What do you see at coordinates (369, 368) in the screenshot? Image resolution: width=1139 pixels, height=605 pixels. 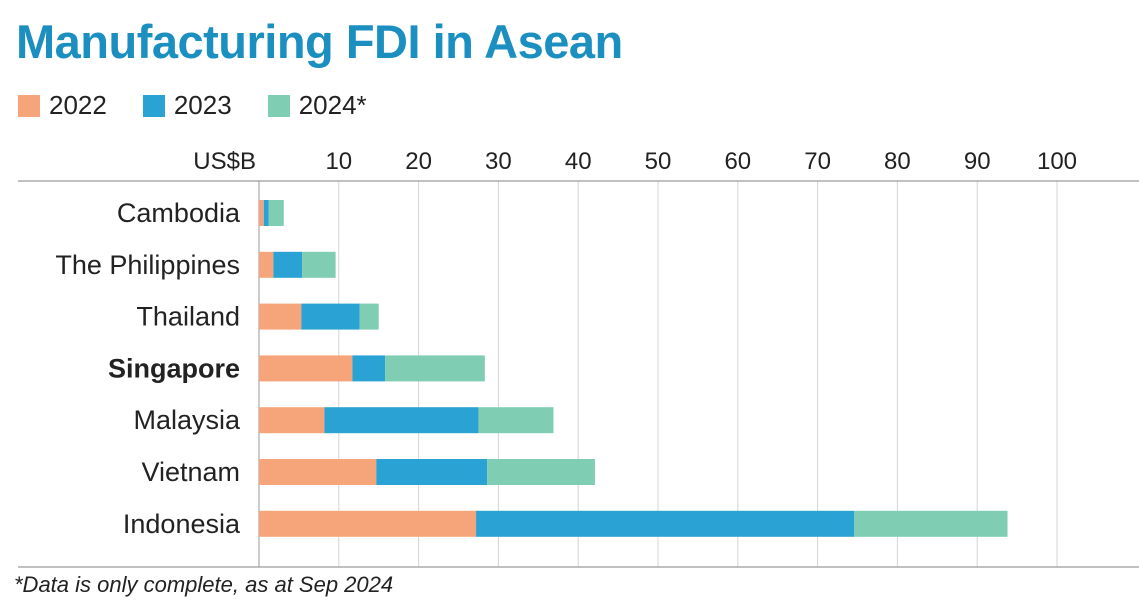 I see `bar-singapore-2023` at bounding box center [369, 368].